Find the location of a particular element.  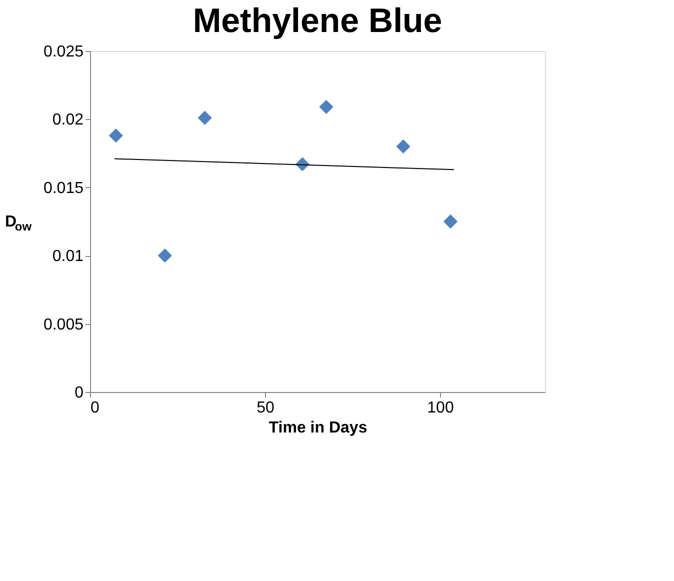

chart-title: Methylene Blue is located at coordinates (317, 21).